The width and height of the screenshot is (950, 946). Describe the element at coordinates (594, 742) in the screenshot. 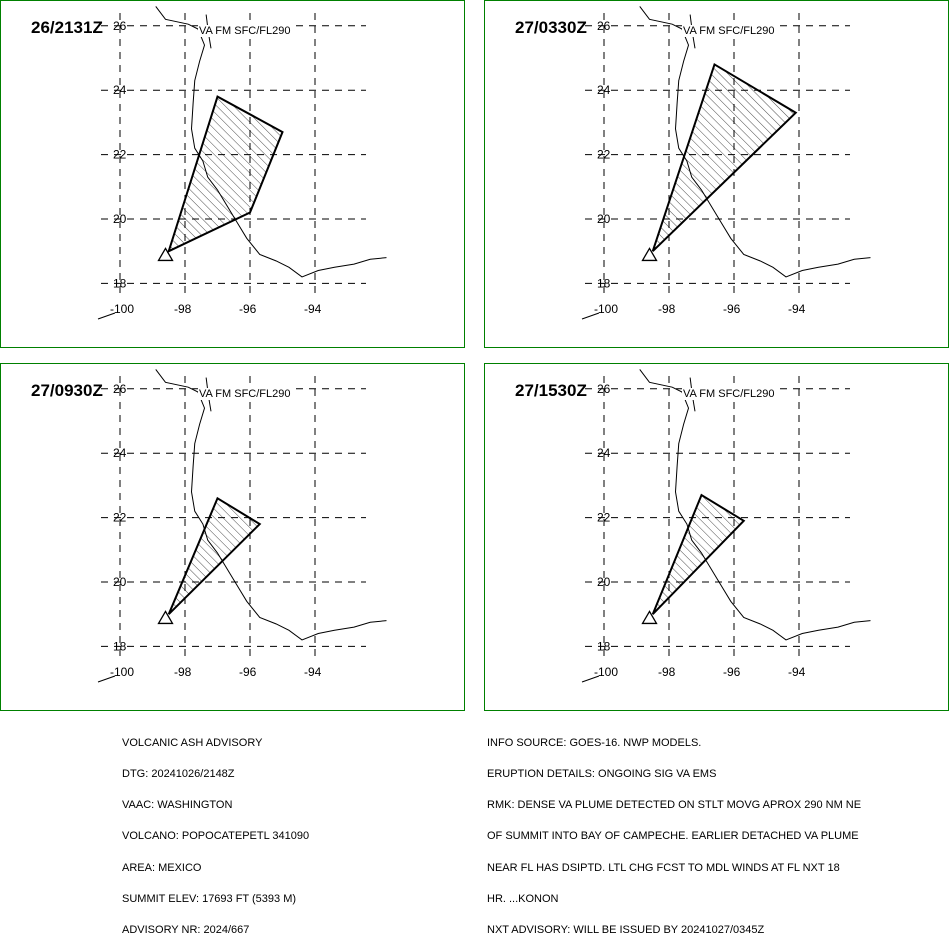

I see `advisory-line: INFO SOURCE: GOES-16. NWP MODELS.` at that location.